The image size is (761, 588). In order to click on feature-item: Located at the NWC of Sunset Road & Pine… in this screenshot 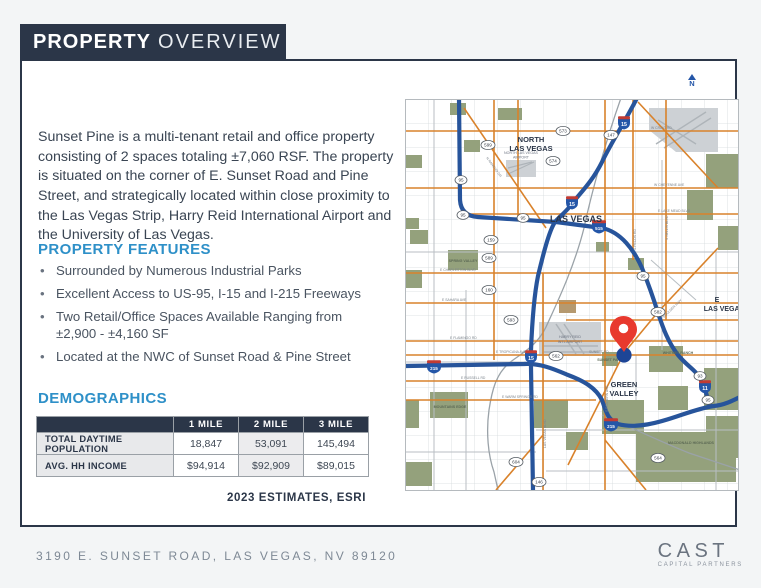, I will do `click(210, 356)`.